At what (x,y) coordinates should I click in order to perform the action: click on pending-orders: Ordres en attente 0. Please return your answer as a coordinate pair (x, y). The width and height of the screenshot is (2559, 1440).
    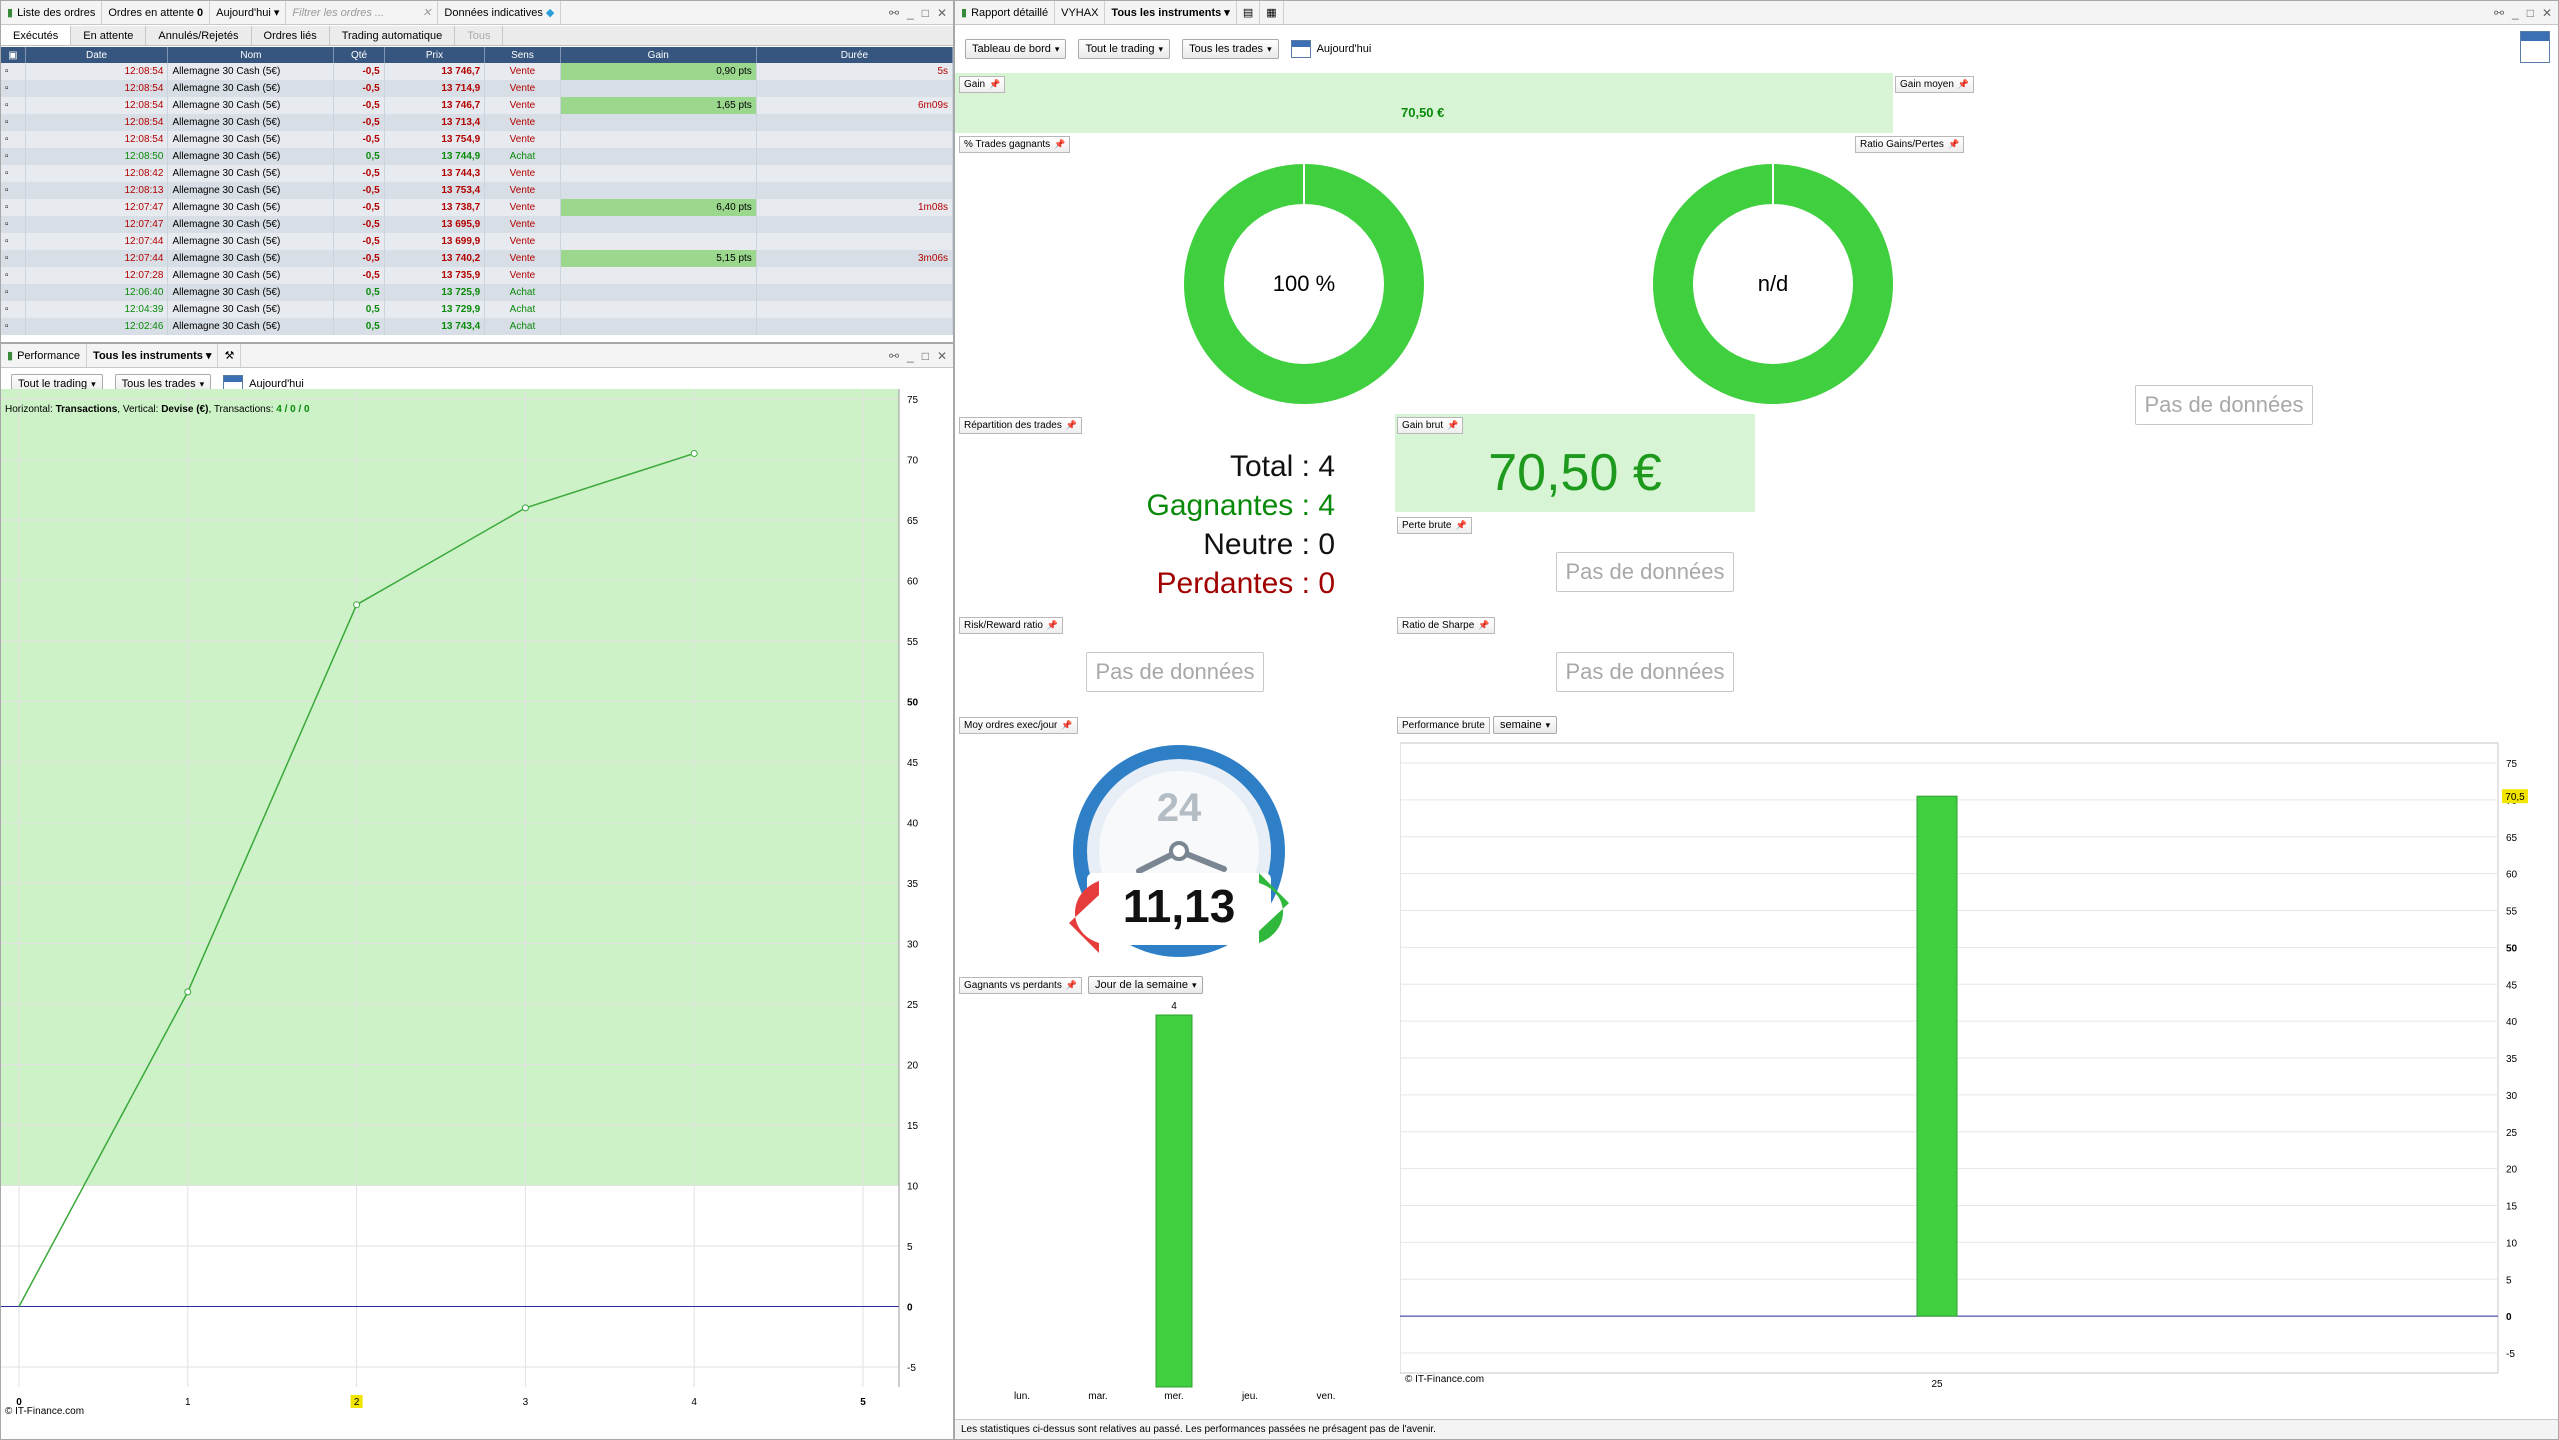
    Looking at the image, I should click on (156, 12).